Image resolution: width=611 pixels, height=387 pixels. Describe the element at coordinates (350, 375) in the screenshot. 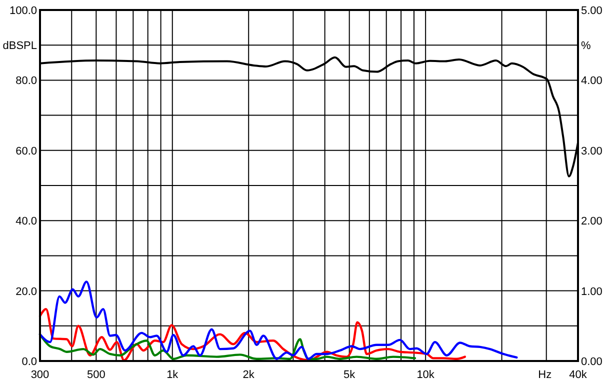

I see `x-tick-label: 5k` at that location.